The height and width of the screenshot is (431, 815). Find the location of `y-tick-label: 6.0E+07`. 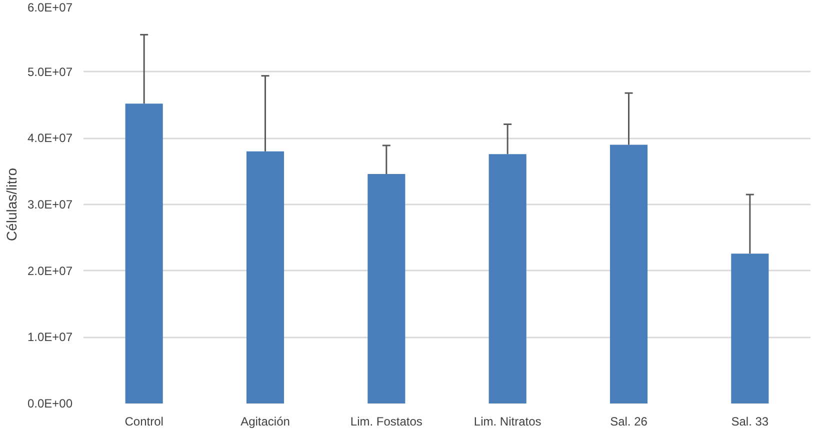

y-tick-label: 6.0E+07 is located at coordinates (50, 7).